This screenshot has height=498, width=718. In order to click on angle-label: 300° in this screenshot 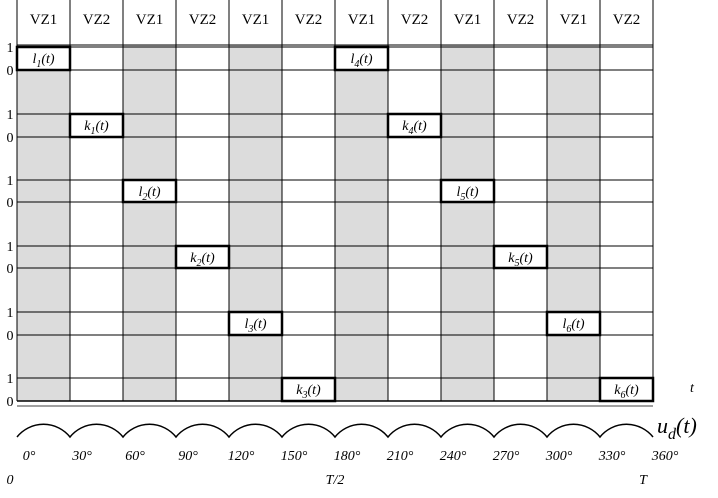, I will do `click(559, 456)`.